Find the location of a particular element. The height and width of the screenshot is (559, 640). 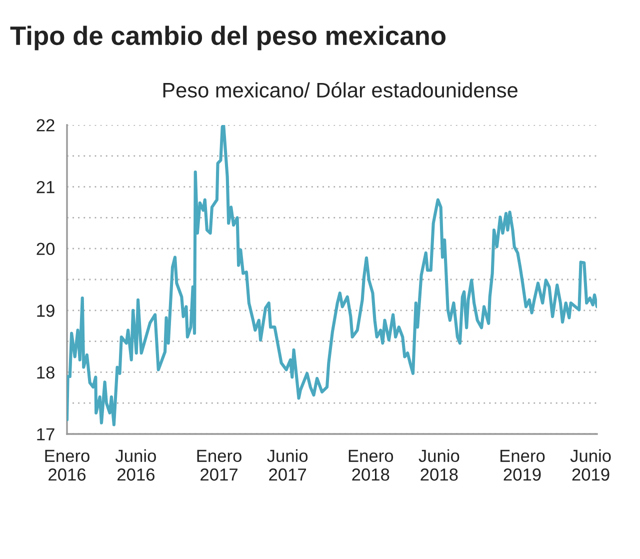

y-tick-label: 18 is located at coordinates (45, 372).